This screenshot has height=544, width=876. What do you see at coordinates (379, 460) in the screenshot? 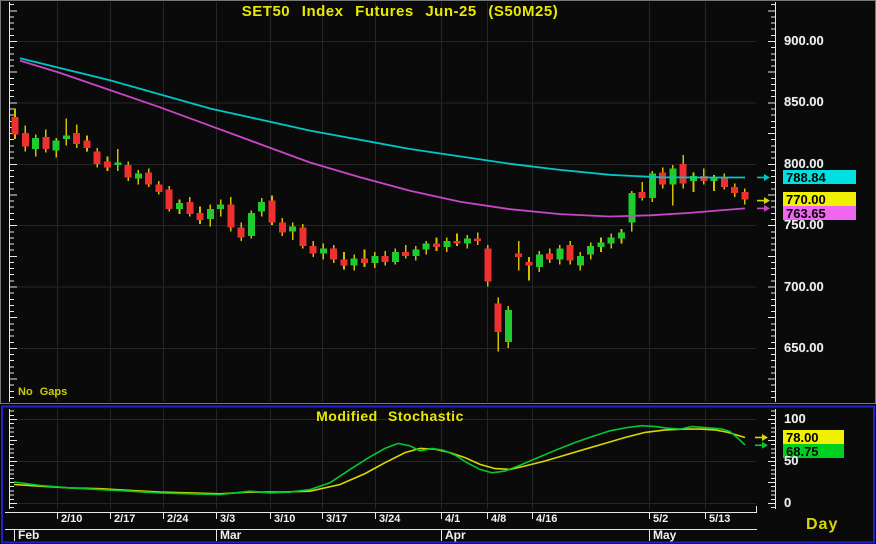
I see `stoch-line-k` at bounding box center [379, 460].